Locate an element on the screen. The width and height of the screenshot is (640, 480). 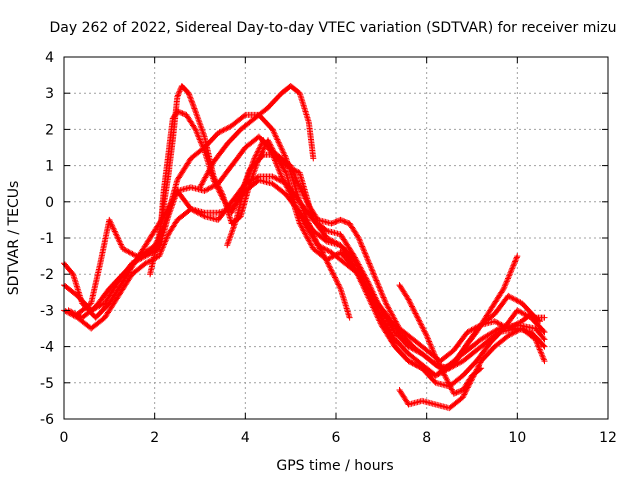
x-tick-label: 6 is located at coordinates (336, 438).